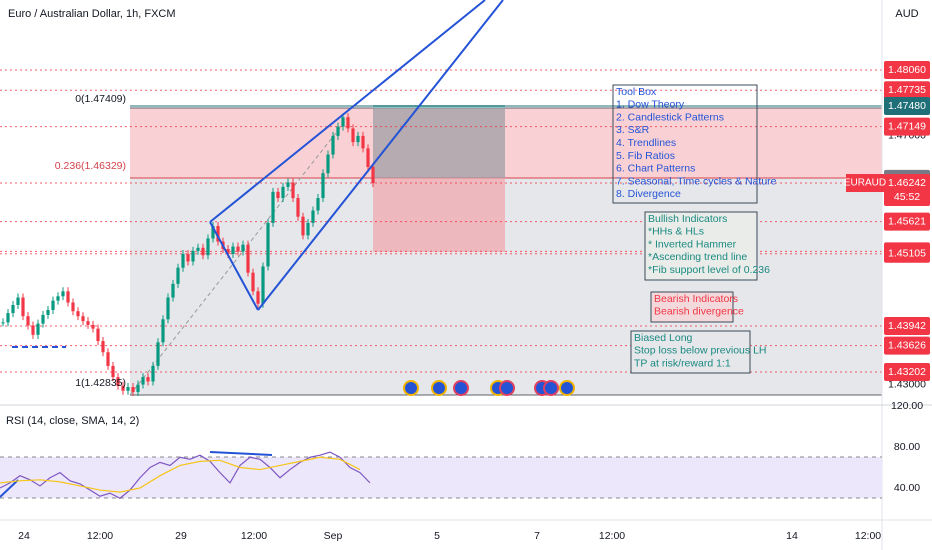  Describe the element at coordinates (180, 474) in the screenshot. I see `rsi-ma` at that location.